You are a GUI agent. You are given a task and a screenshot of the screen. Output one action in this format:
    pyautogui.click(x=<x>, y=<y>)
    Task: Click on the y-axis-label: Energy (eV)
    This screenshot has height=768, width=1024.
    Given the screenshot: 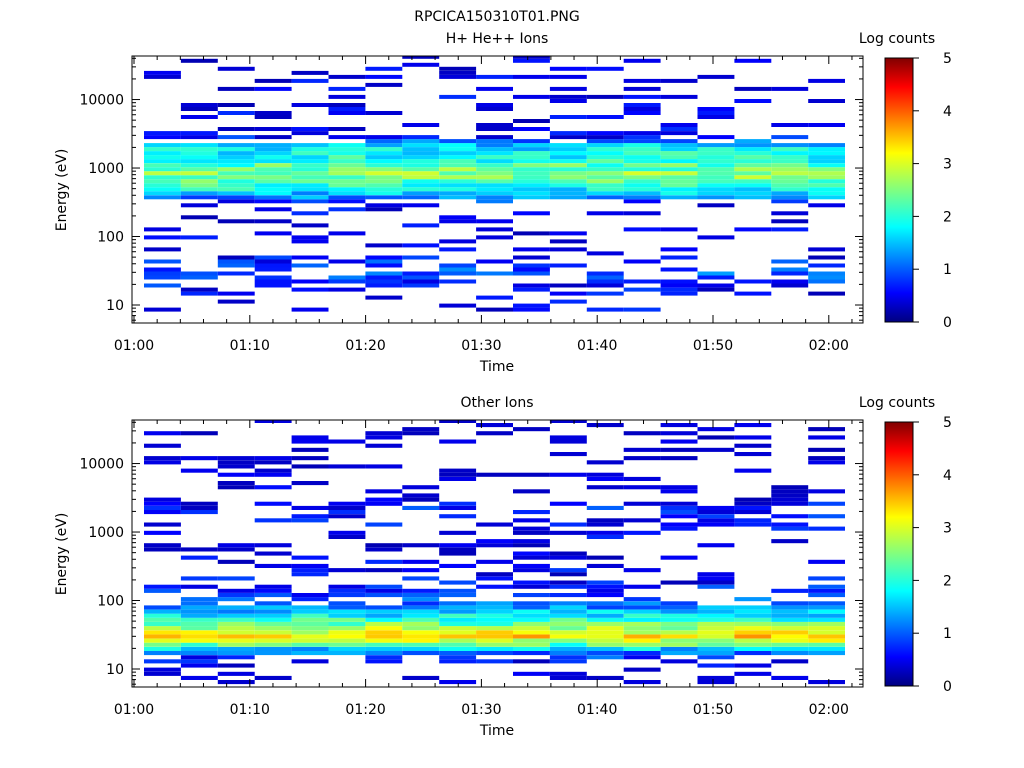 What is the action you would take?
    pyautogui.click(x=62, y=554)
    